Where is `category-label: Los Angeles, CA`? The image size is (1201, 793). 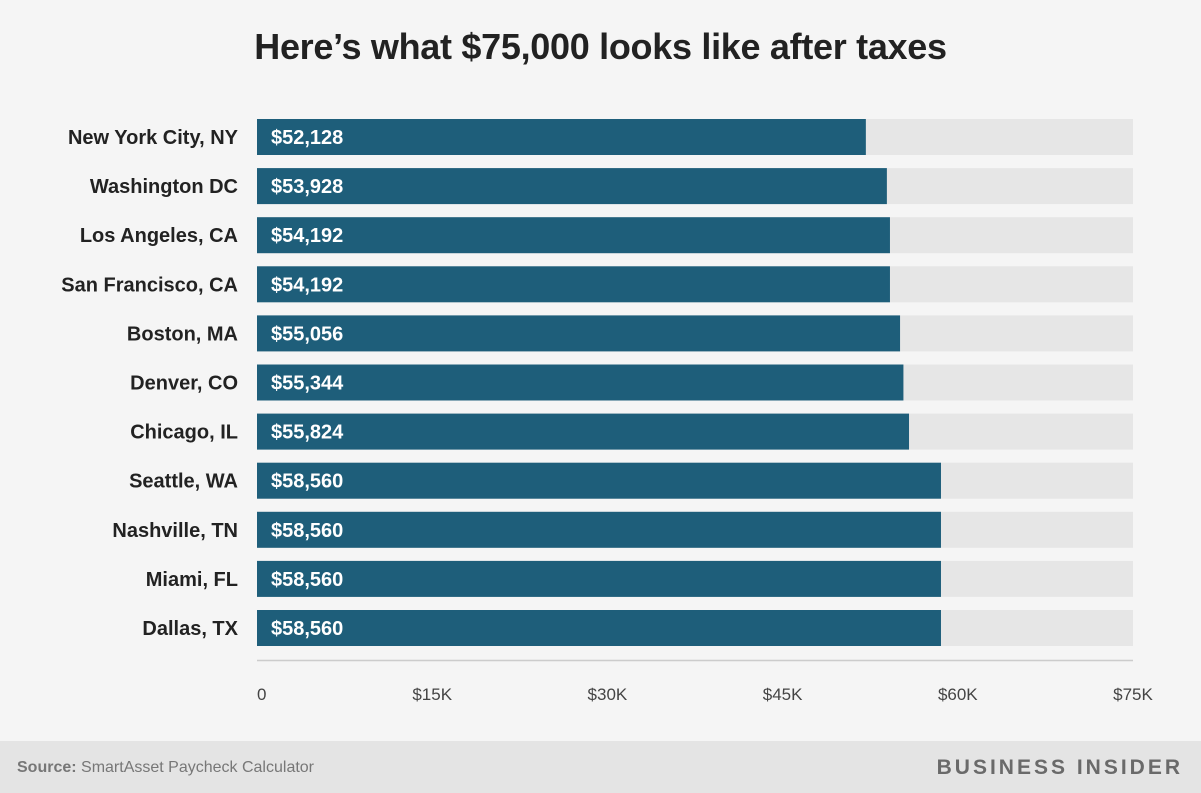
category-label: Los Angeles, CA is located at coordinates (159, 236).